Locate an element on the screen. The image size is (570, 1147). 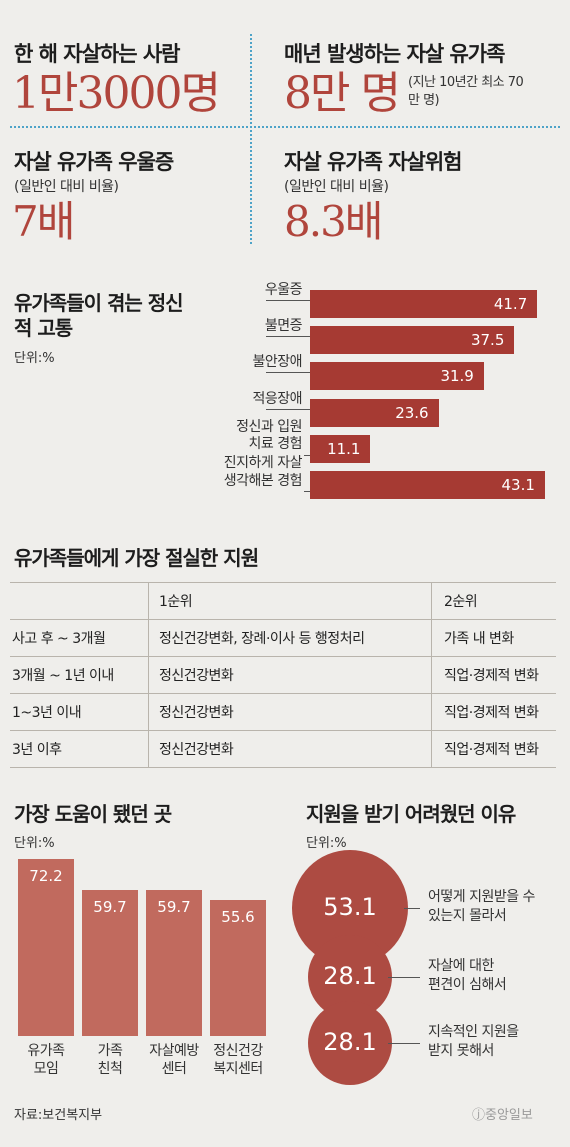
stat-value-suicide-risk: 8.3배 is located at coordinates (333, 221).